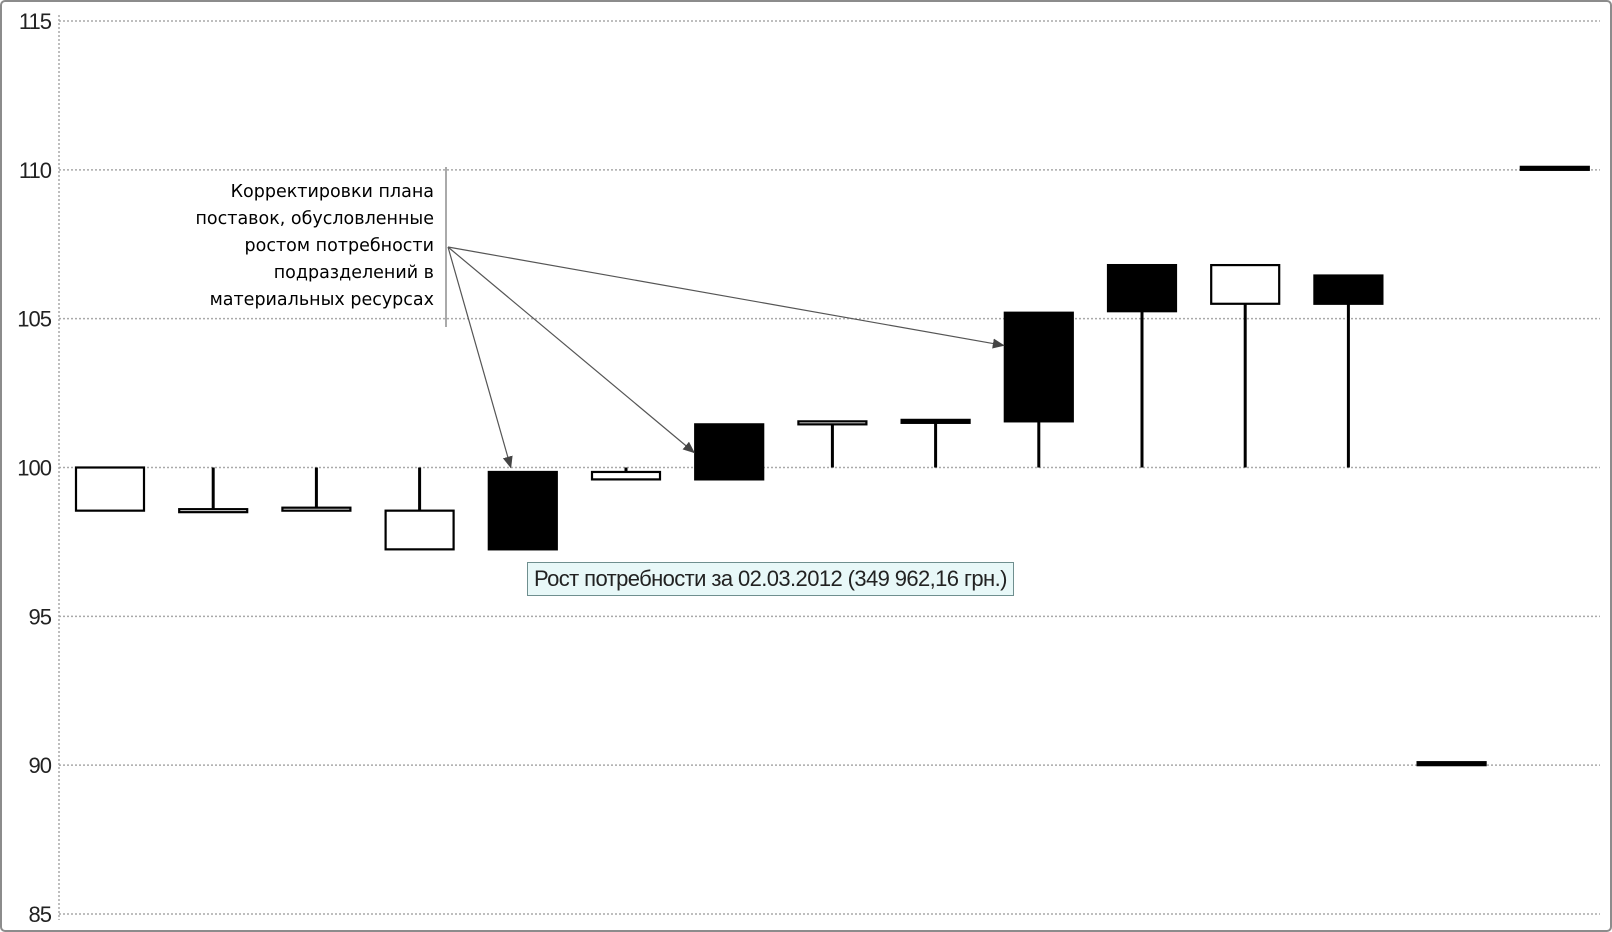  I want to click on y-tick-label: 85, so click(40, 914).